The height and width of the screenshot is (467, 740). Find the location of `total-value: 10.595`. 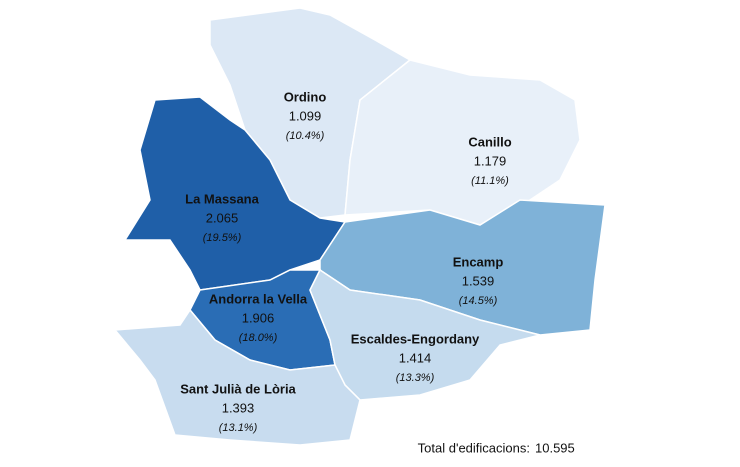

total-value: 10.595 is located at coordinates (555, 447).